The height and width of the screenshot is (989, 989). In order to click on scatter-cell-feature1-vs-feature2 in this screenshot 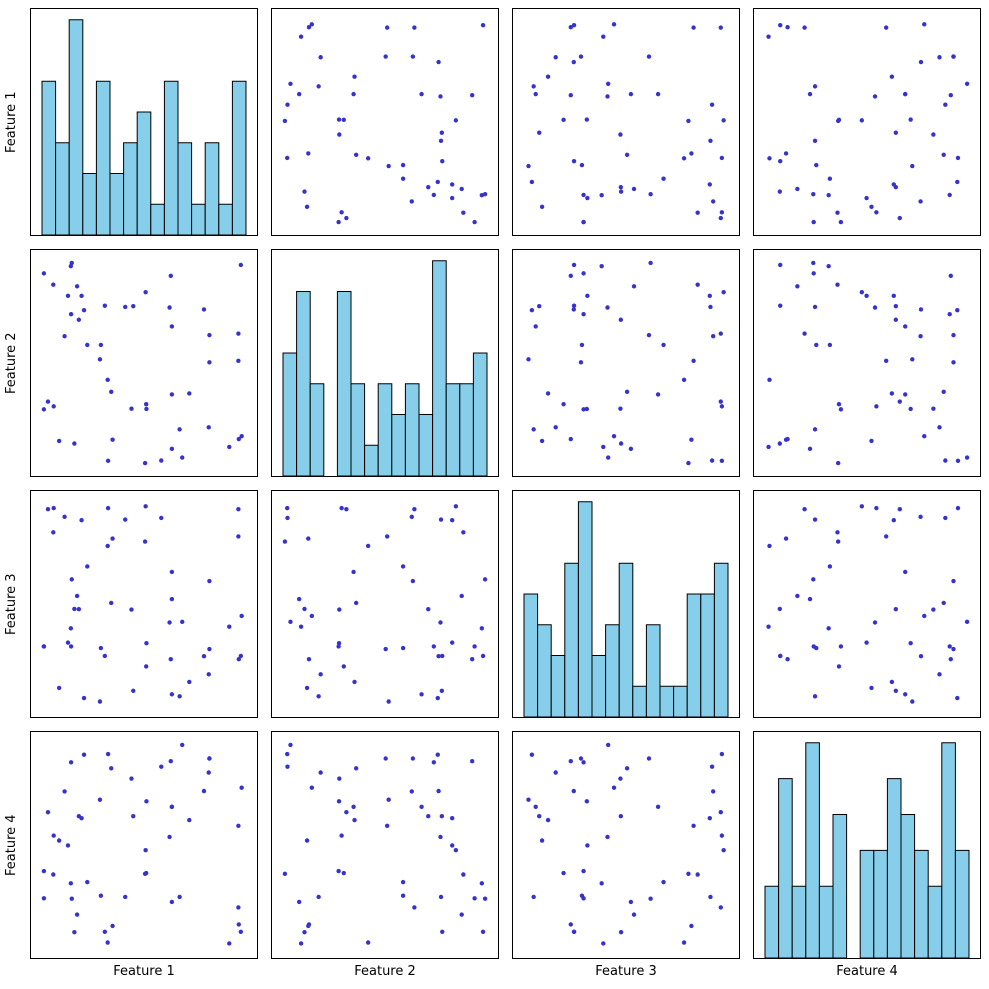, I will do `click(385, 122)`.